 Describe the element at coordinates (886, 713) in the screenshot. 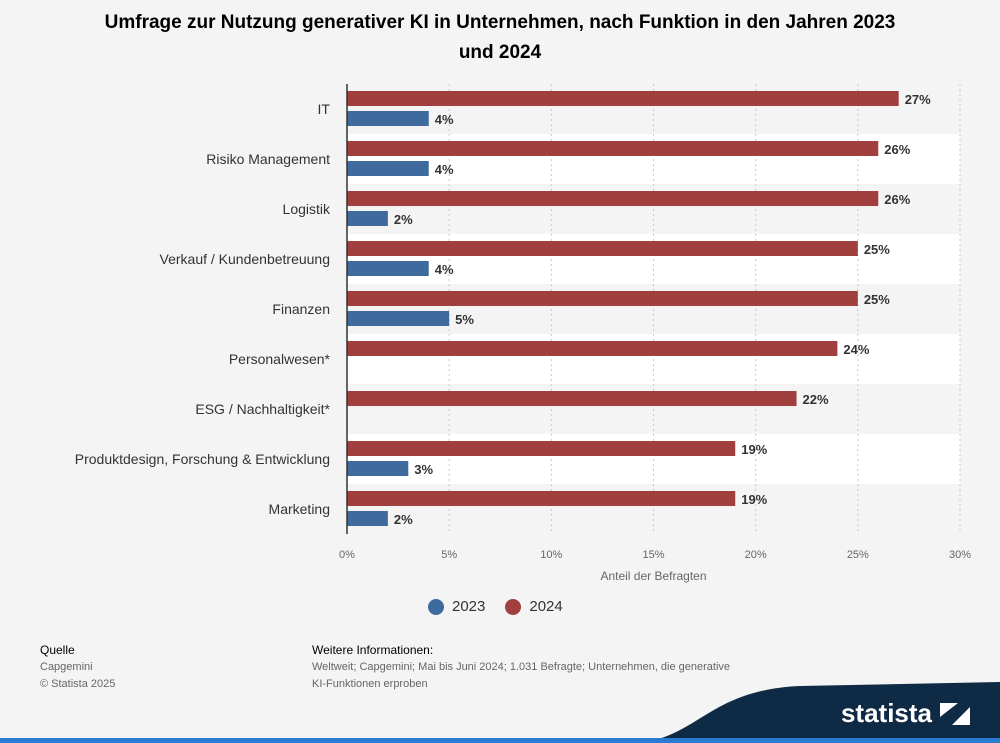

I see `brand-name: statista` at that location.